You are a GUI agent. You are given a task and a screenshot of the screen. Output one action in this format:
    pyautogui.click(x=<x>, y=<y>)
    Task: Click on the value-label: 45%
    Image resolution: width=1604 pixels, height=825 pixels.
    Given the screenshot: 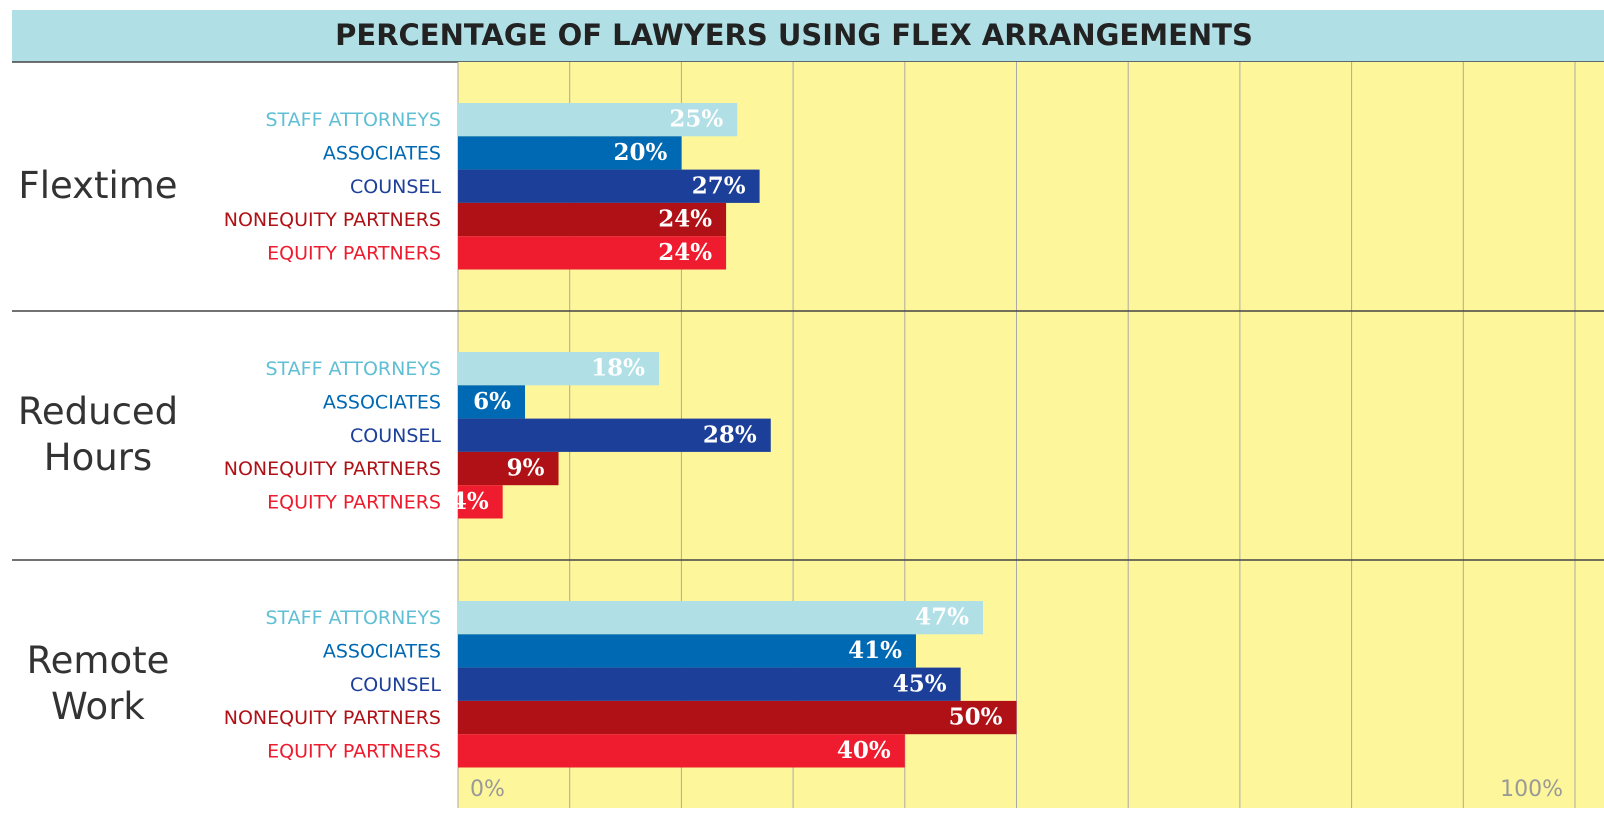 What is the action you would take?
    pyautogui.click(x=920, y=683)
    